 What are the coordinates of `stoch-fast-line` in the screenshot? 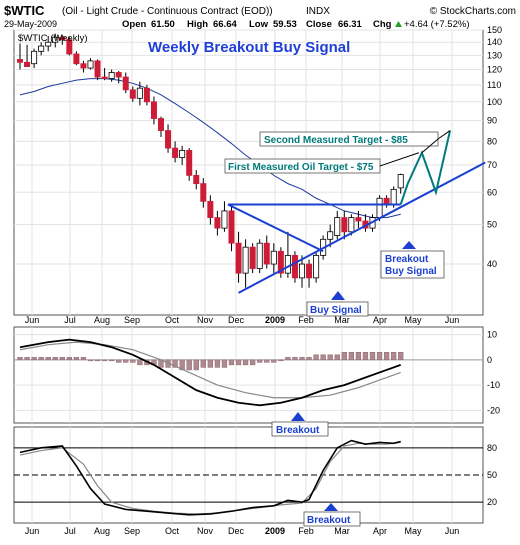 It's located at (210, 477).